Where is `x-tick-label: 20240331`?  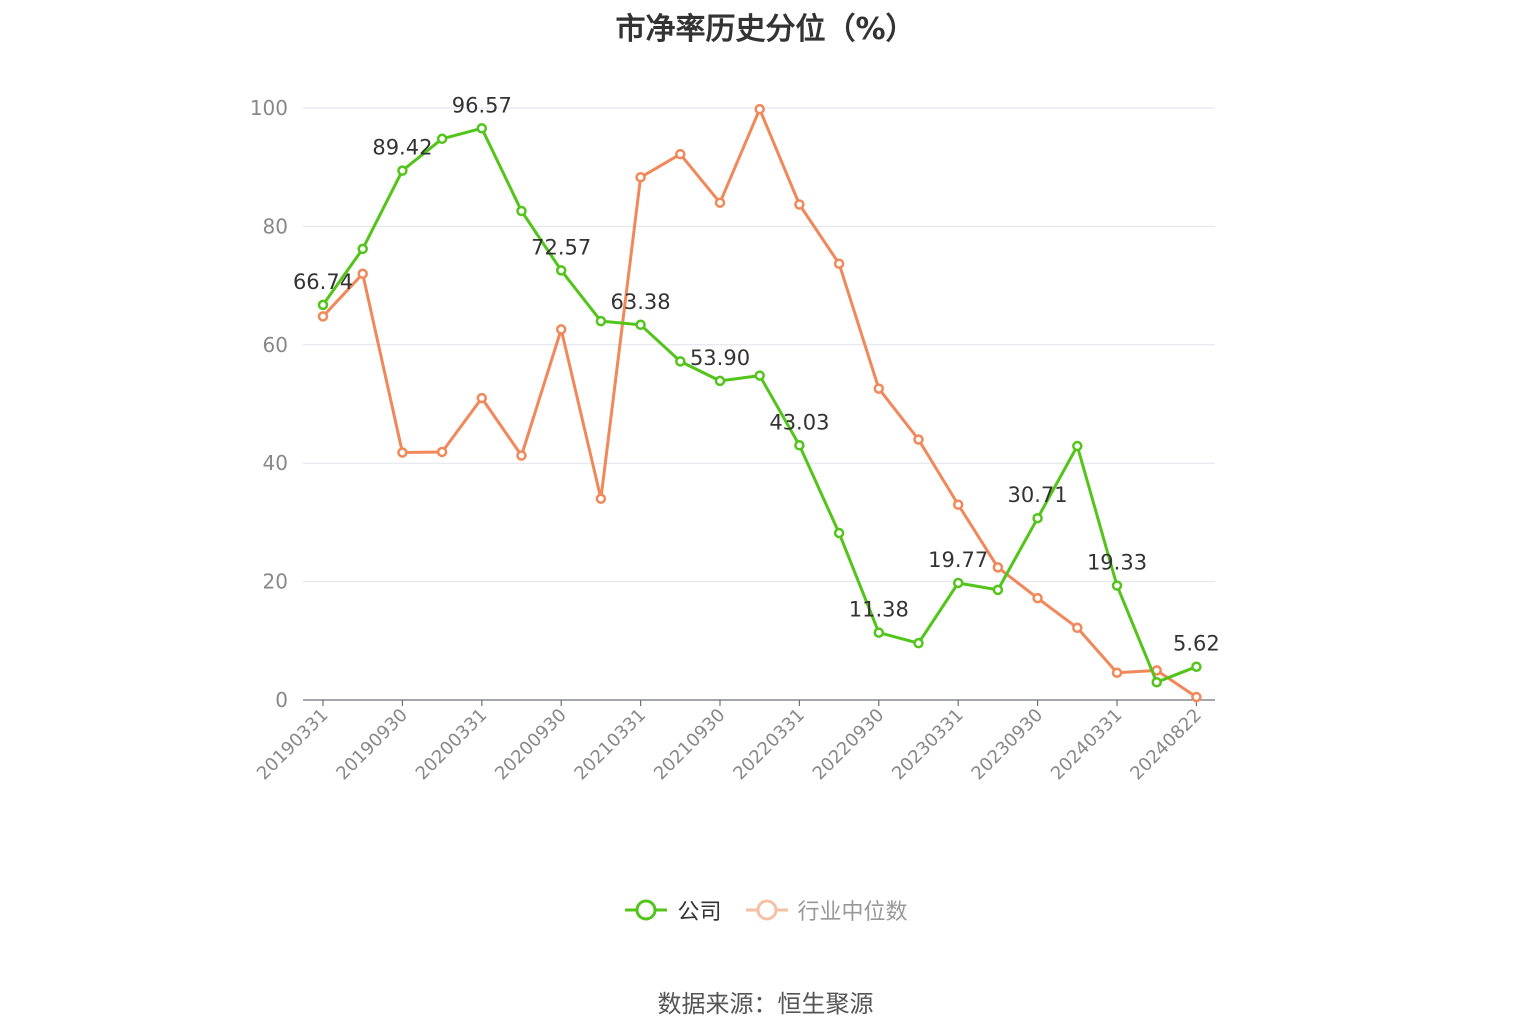 x-tick-label: 20240331 is located at coordinates (1087, 745).